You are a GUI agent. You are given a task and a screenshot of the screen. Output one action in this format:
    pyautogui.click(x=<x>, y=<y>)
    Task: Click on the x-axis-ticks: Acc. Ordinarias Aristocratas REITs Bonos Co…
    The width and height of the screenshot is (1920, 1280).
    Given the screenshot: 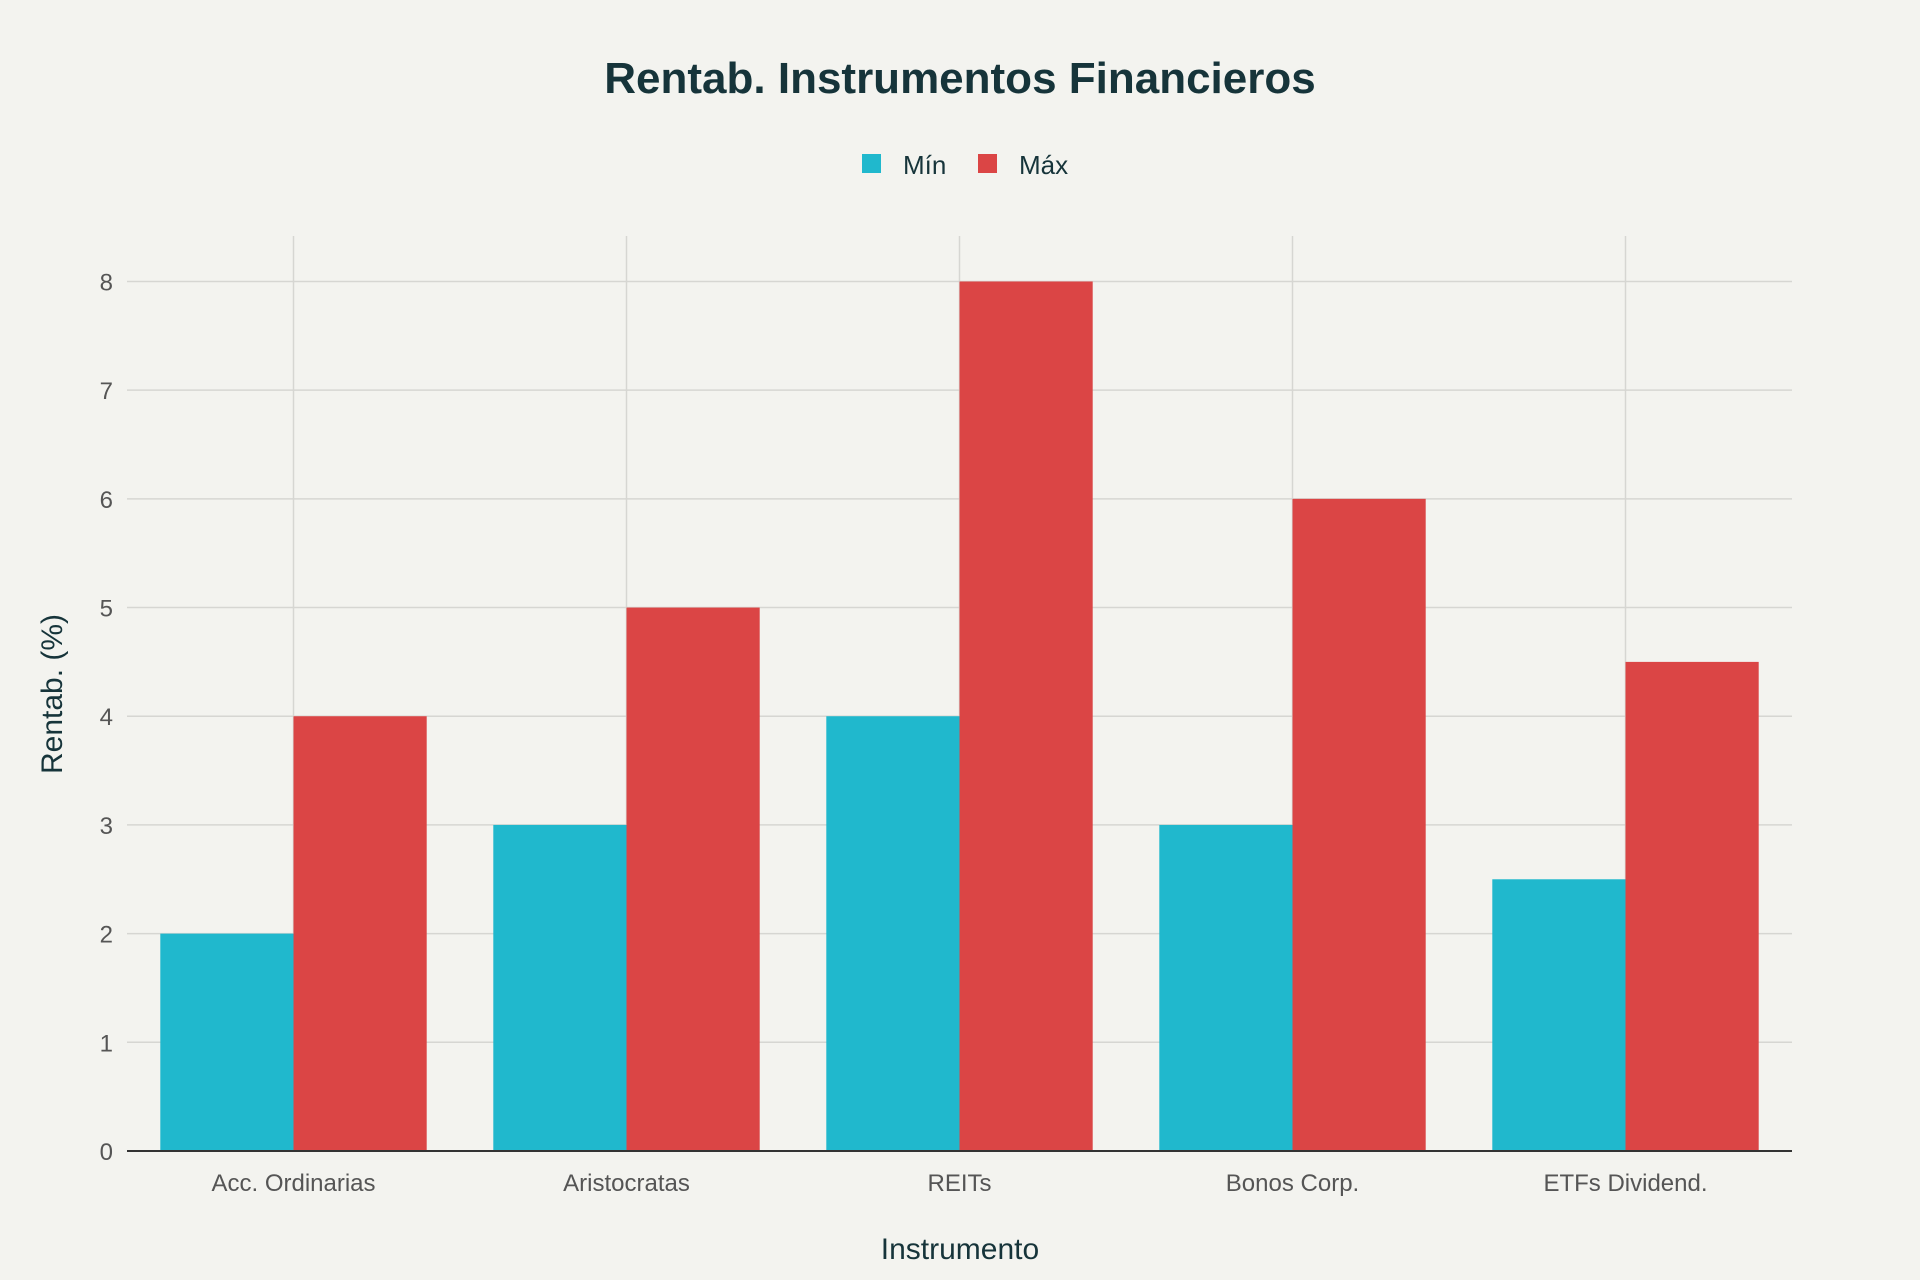 What is the action you would take?
    pyautogui.click(x=959, y=1183)
    